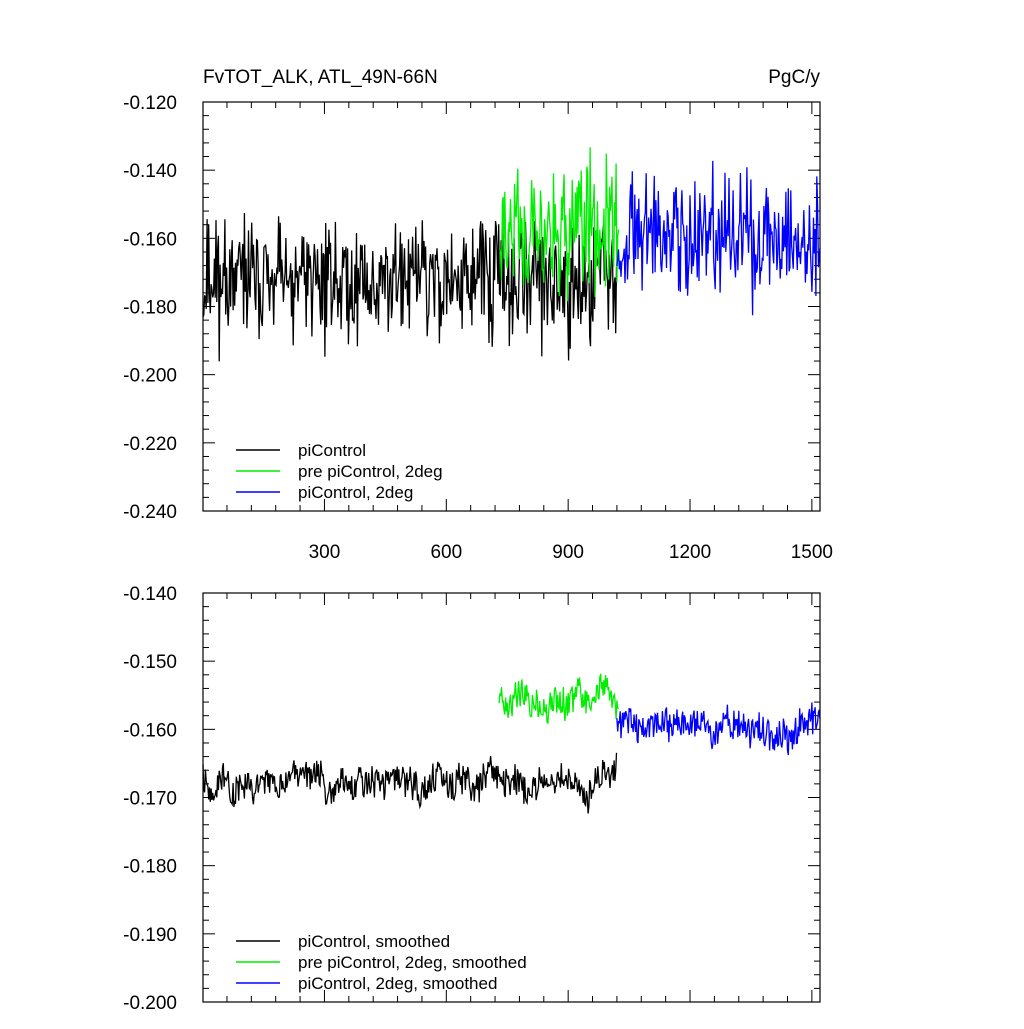  Describe the element at coordinates (150, 103) in the screenshot. I see `y-tick-label: -0.120` at that location.